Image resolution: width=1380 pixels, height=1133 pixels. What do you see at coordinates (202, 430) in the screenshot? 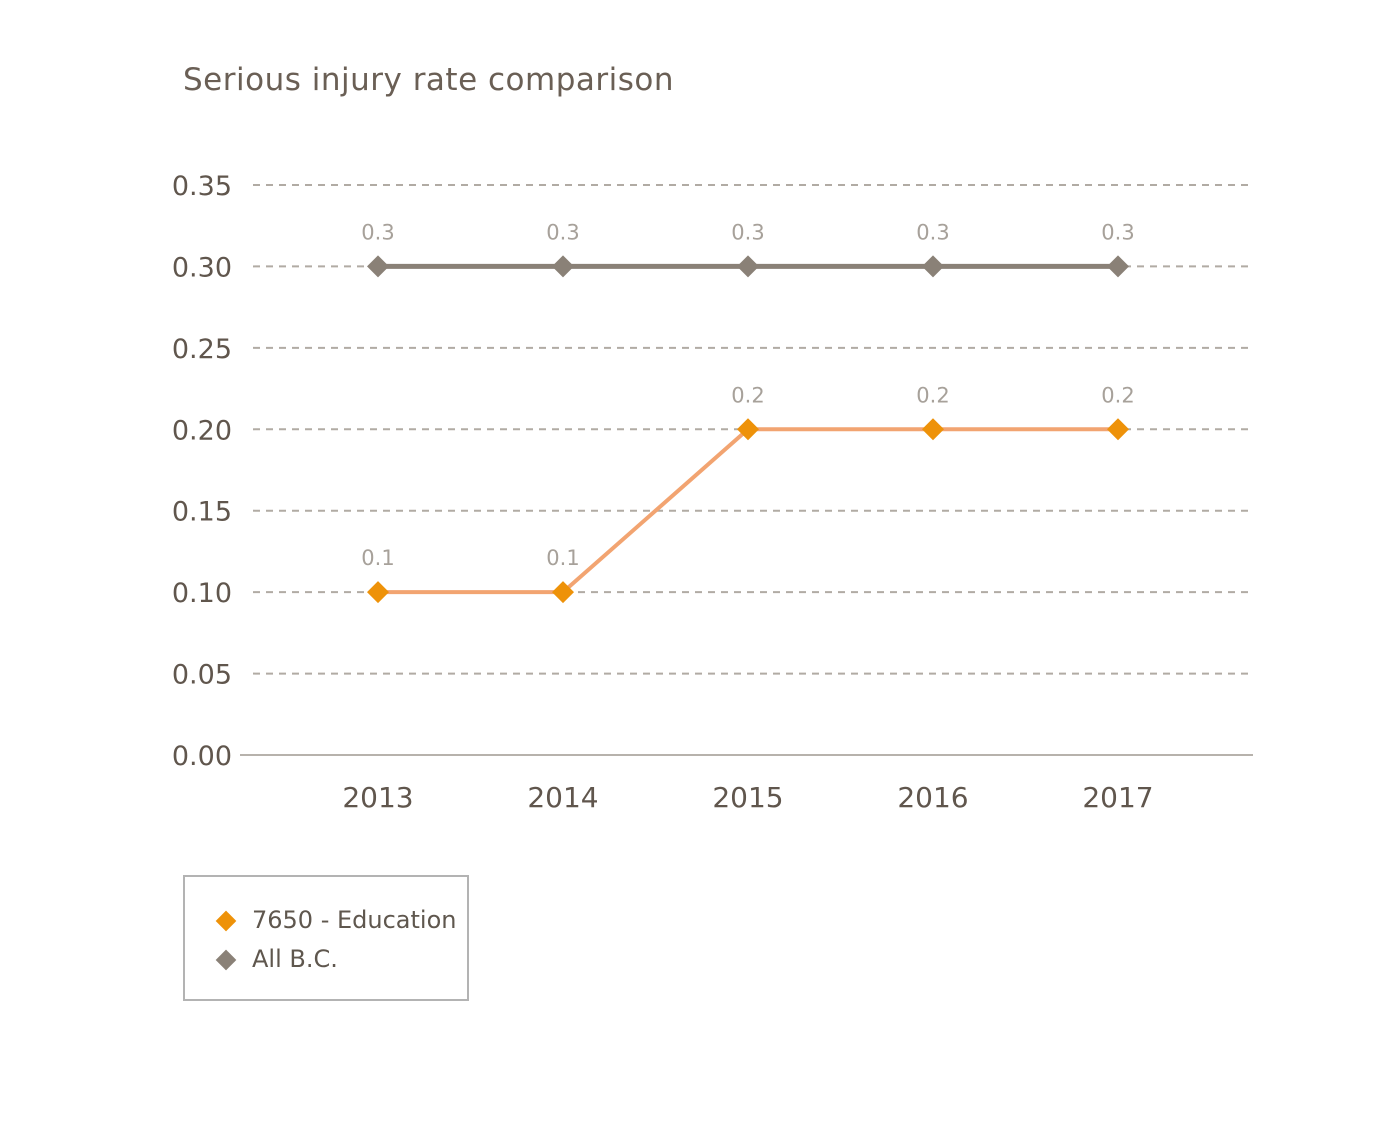
I see `y-tick-label: 0.20` at bounding box center [202, 430].